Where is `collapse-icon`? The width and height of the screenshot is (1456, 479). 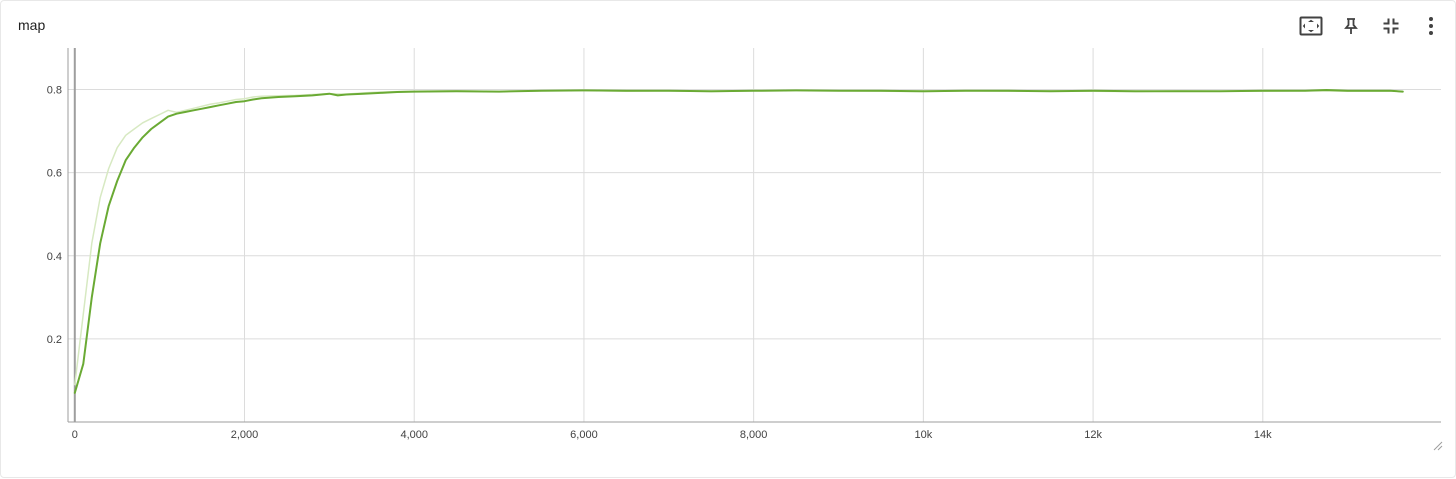 collapse-icon is located at coordinates (1391, 26).